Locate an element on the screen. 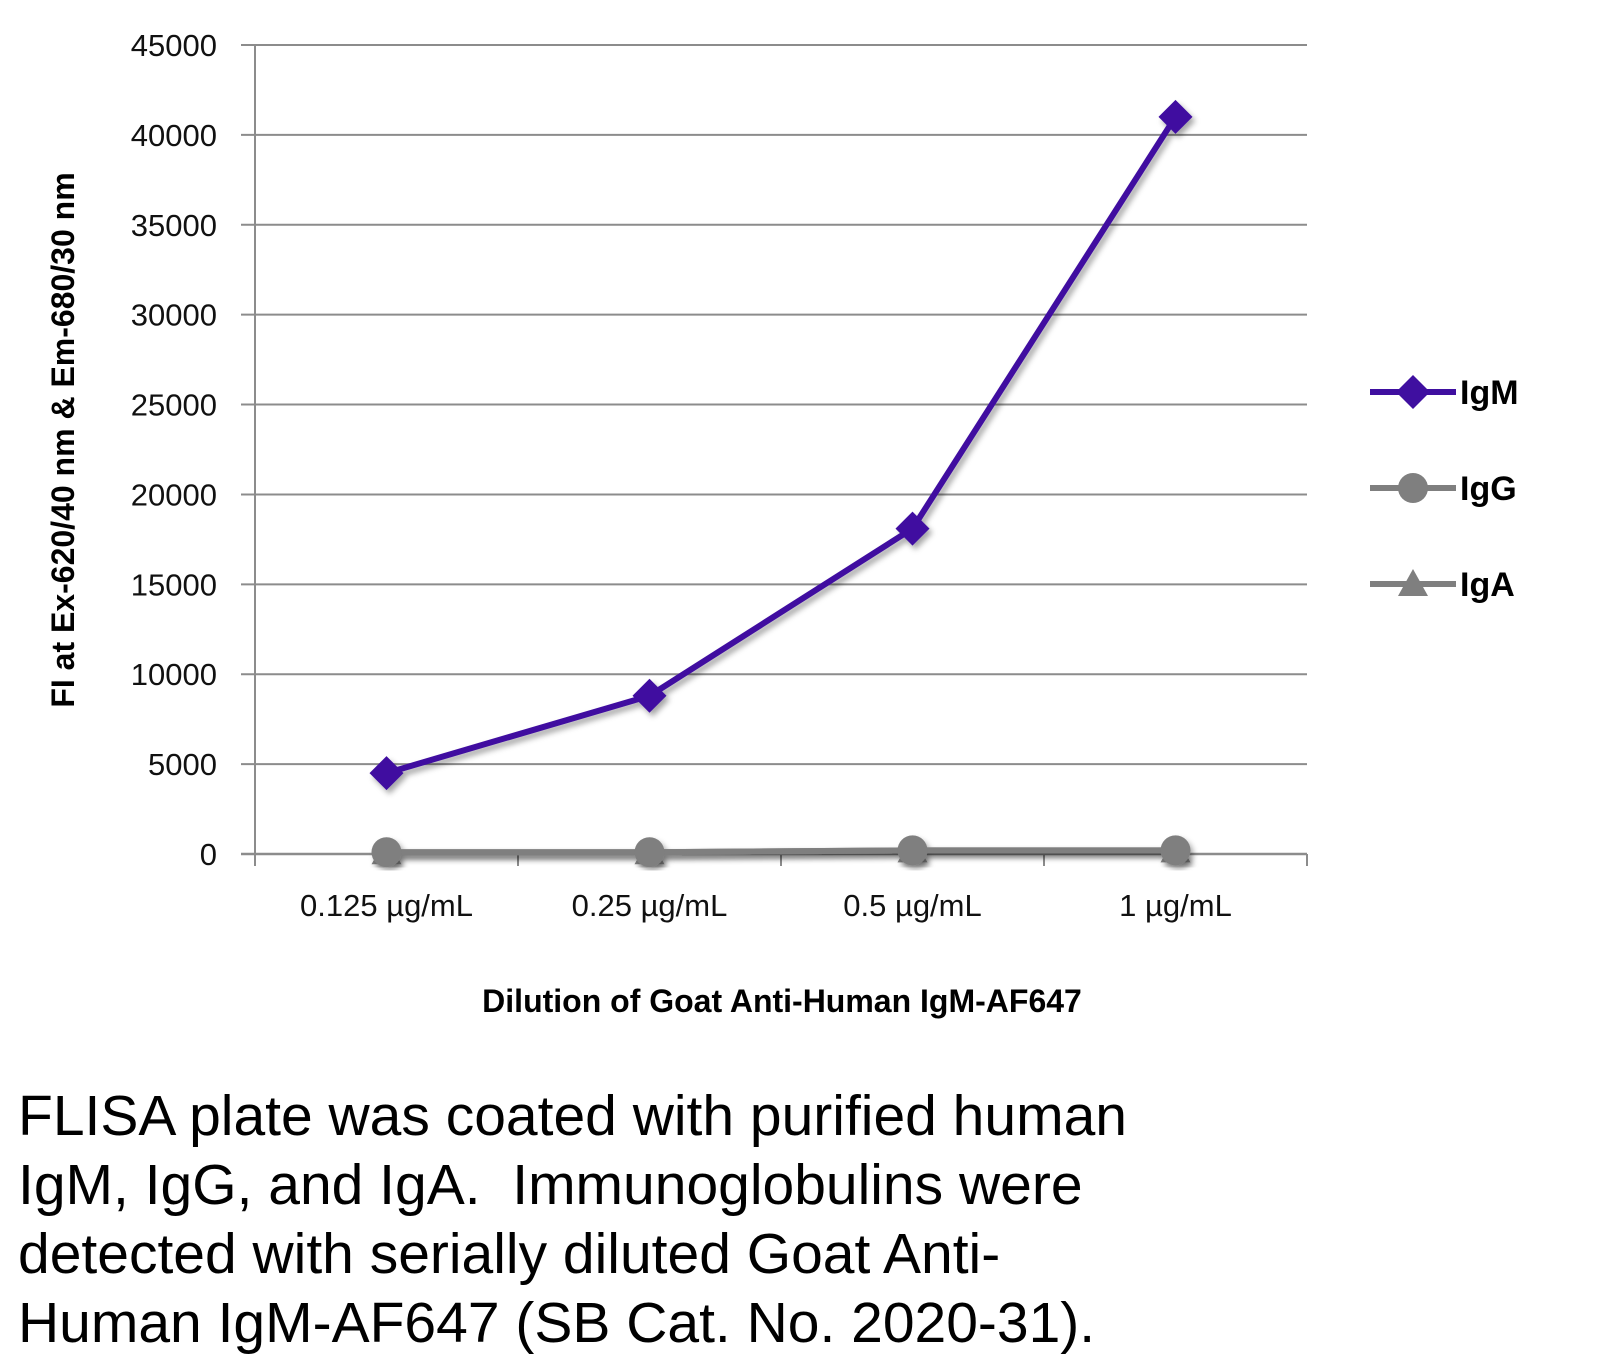 The height and width of the screenshot is (1362, 1605). y-tick-label: 45000 is located at coordinates (174, 45).